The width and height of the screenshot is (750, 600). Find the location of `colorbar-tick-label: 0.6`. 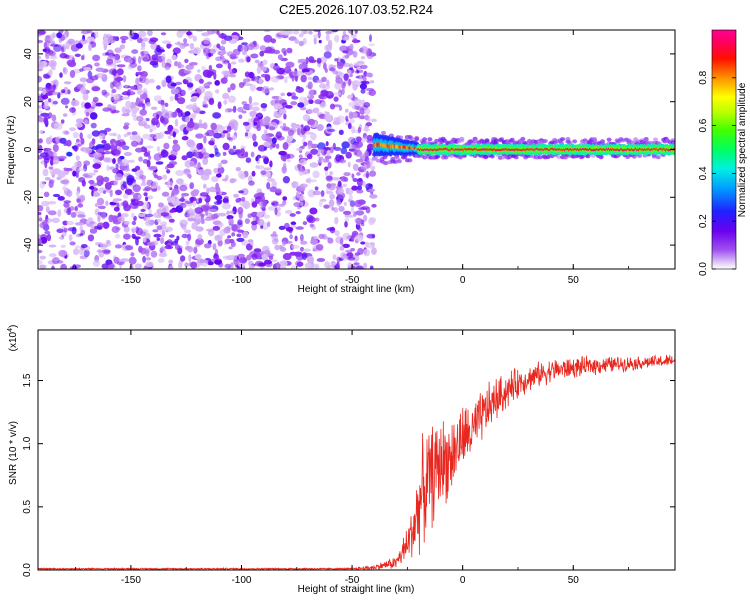

colorbar-tick-label: 0.6 is located at coordinates (703, 125).